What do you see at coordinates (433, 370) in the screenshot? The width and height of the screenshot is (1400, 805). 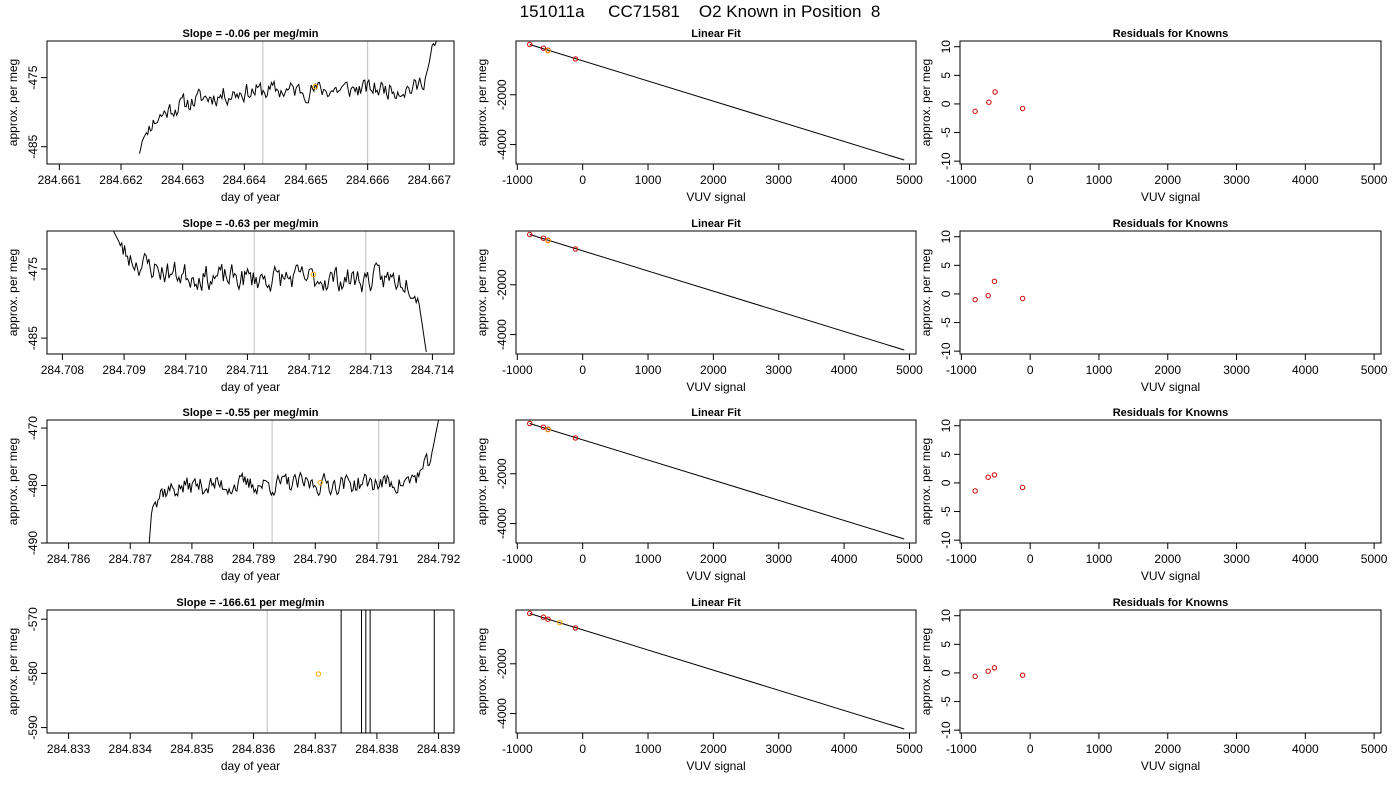 I see `x-tick-label: 284.714` at bounding box center [433, 370].